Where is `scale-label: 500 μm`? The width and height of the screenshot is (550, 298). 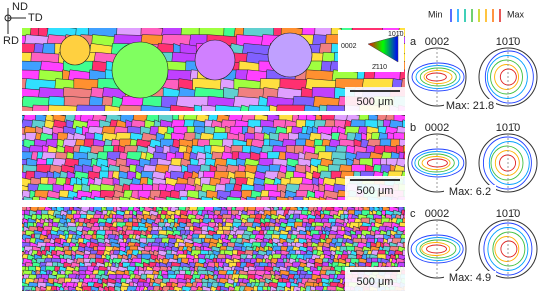
scale-label: 500 μm is located at coordinates (375, 191).